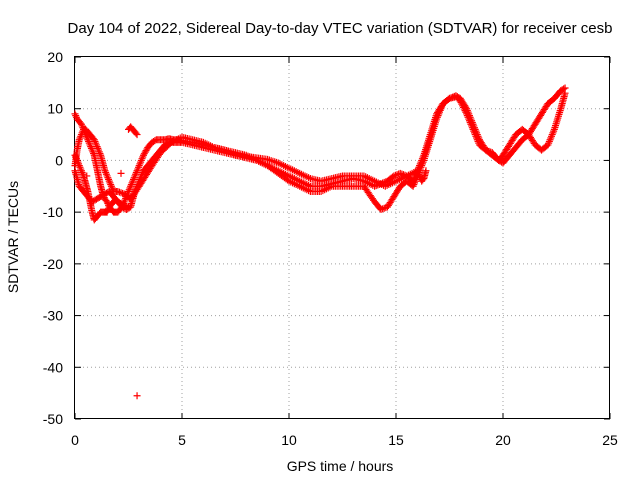 The width and height of the screenshot is (640, 480). I want to click on x-axis-title: GPS time / hours, so click(340, 466).